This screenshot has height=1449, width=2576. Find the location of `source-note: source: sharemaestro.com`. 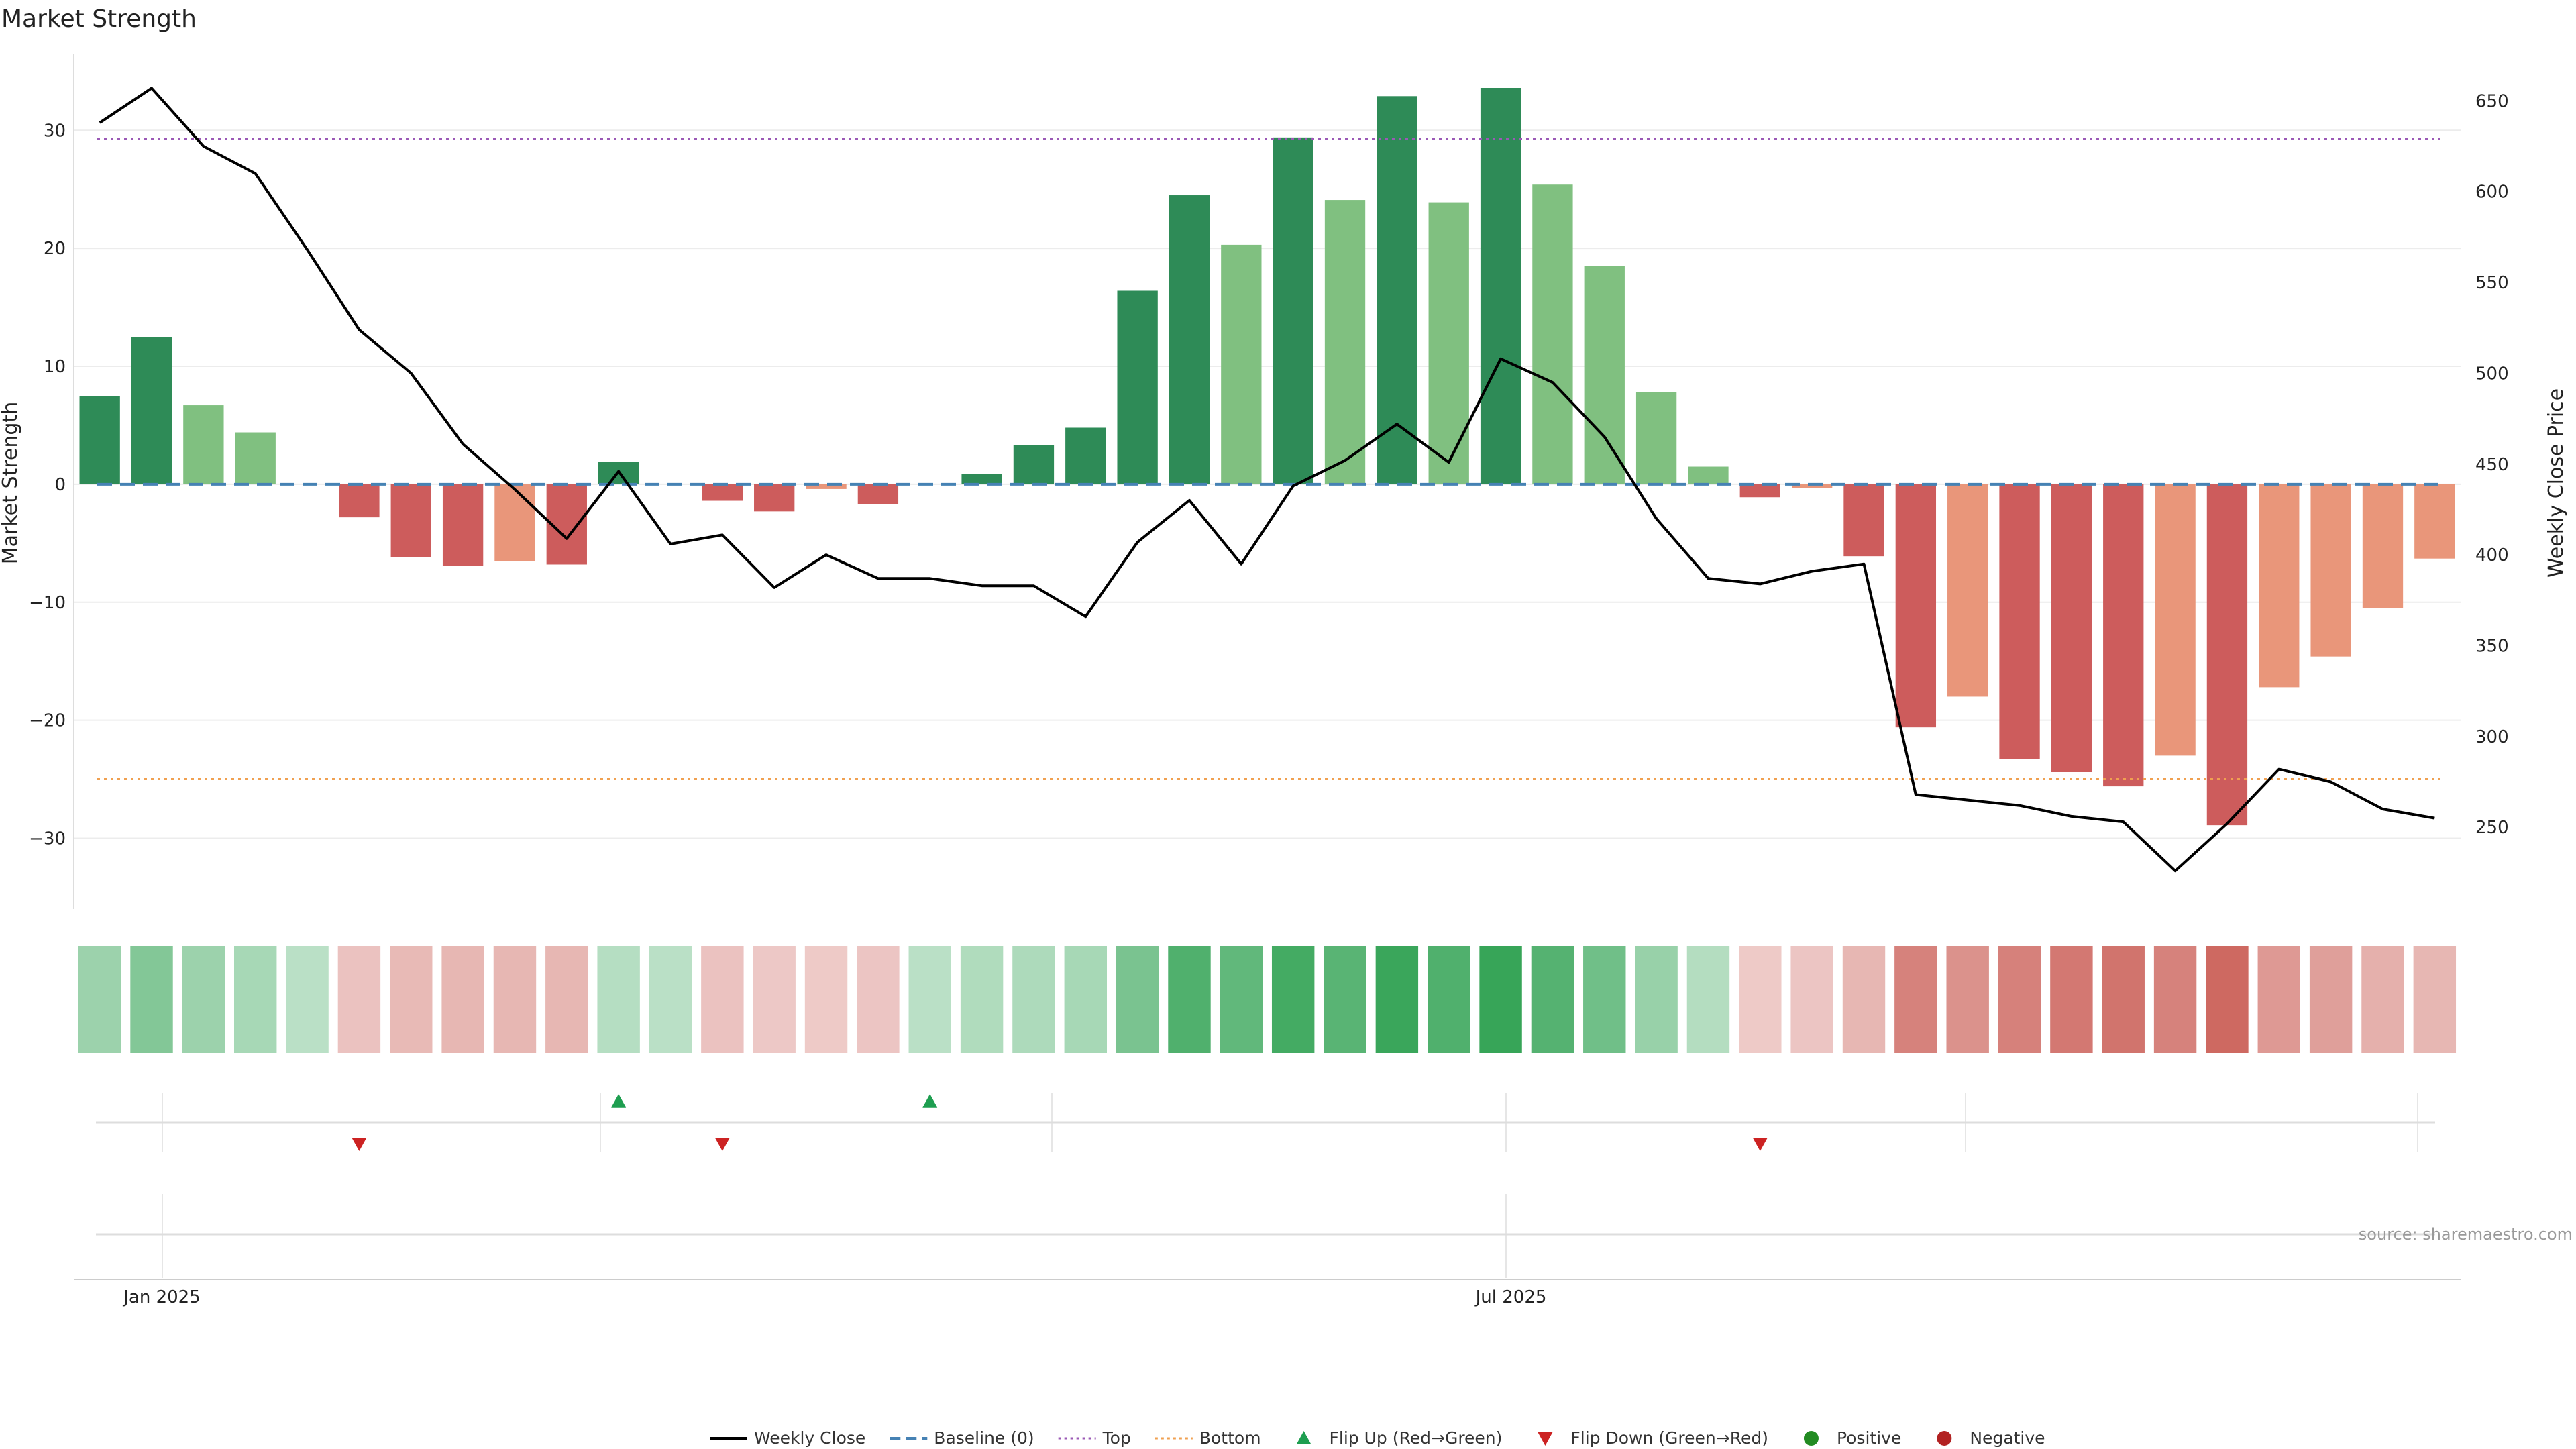

source-note: source: sharemaestro.com is located at coordinates (2466, 1234).